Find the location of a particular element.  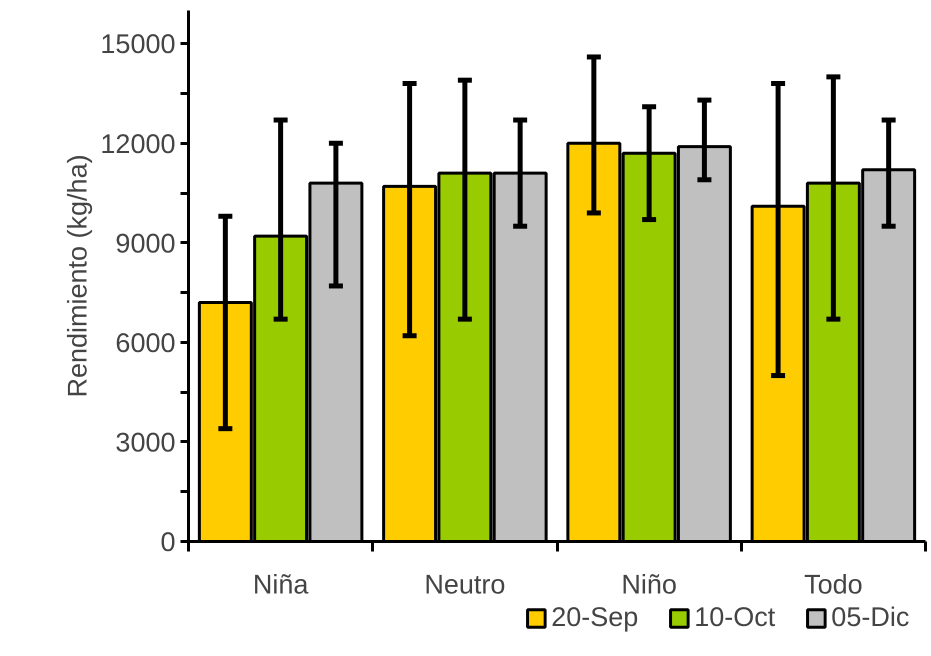

x-tick-label: Niña is located at coordinates (281, 585).